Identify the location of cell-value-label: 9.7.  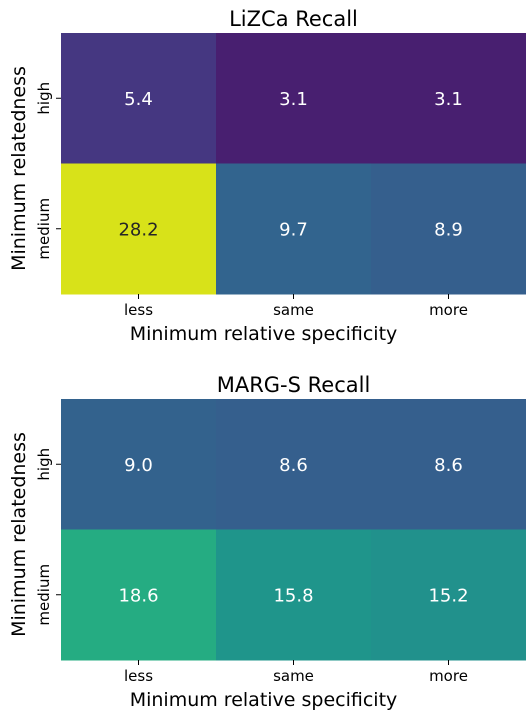
(293, 229).